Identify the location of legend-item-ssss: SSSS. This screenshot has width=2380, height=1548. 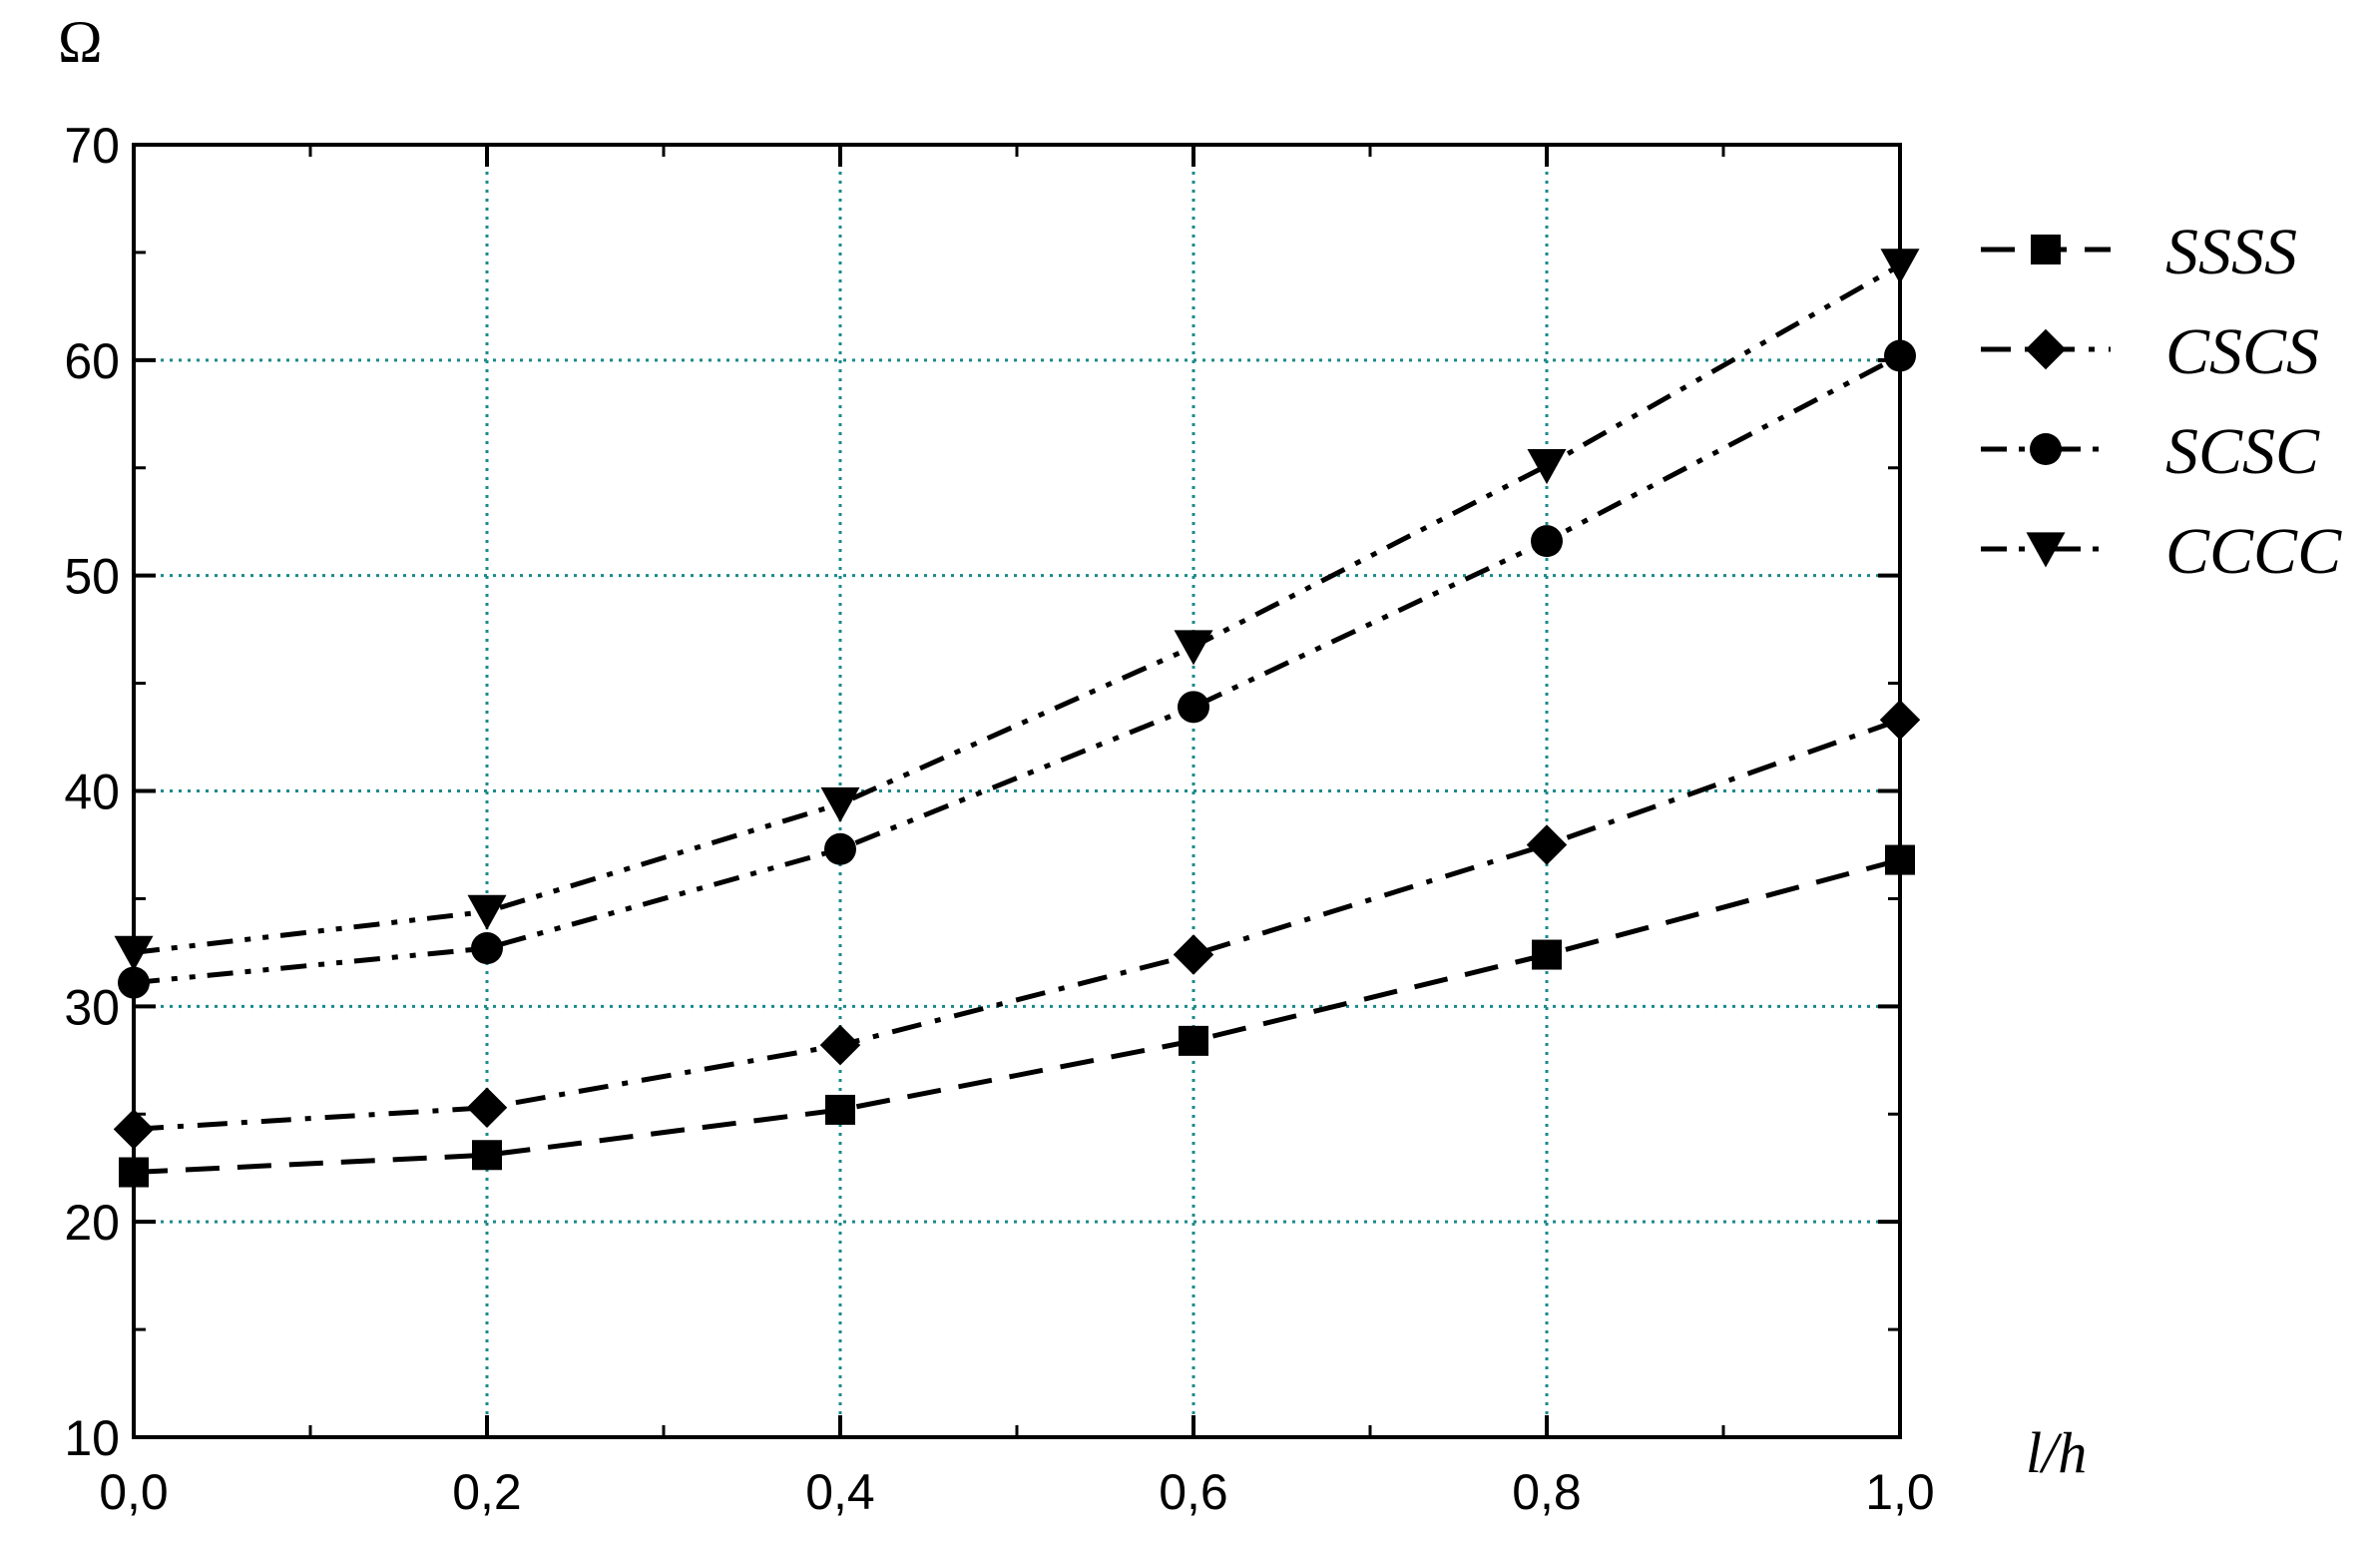
(2139, 252).